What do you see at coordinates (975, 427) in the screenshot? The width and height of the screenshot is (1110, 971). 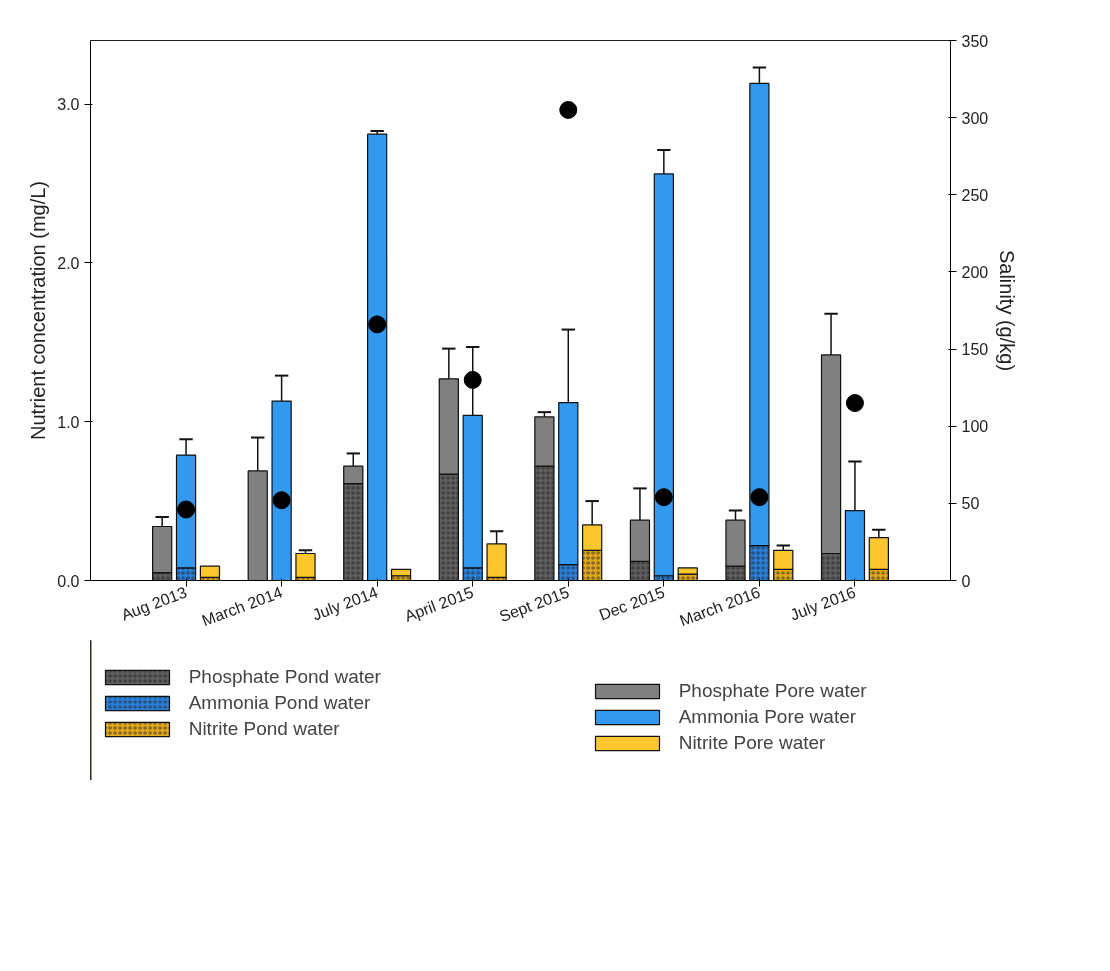 I see `y2-tick-label: 100` at bounding box center [975, 427].